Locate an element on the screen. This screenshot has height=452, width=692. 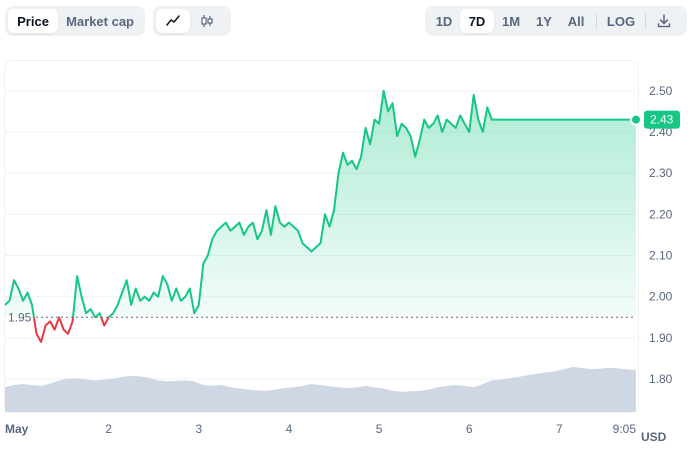
tab-price: Price is located at coordinates (33, 21).